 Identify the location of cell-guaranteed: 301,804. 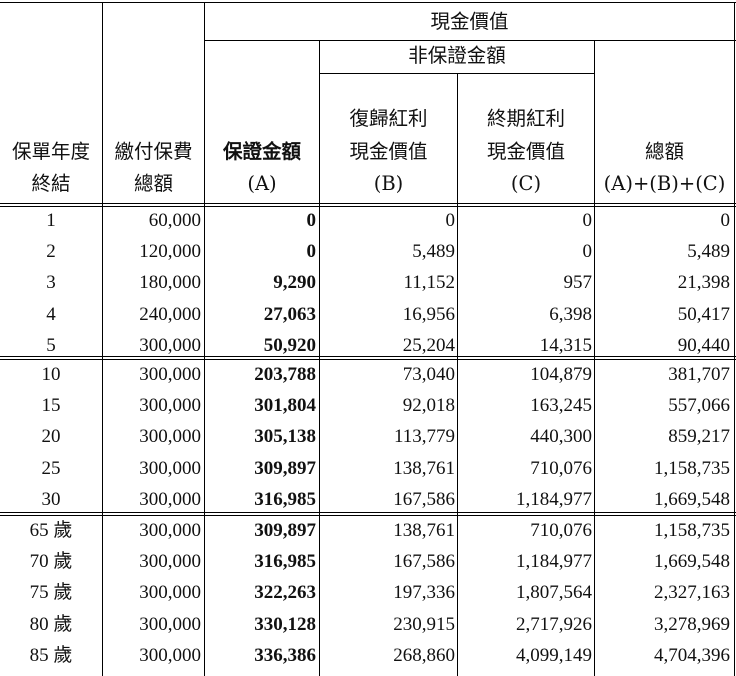
(285, 406).